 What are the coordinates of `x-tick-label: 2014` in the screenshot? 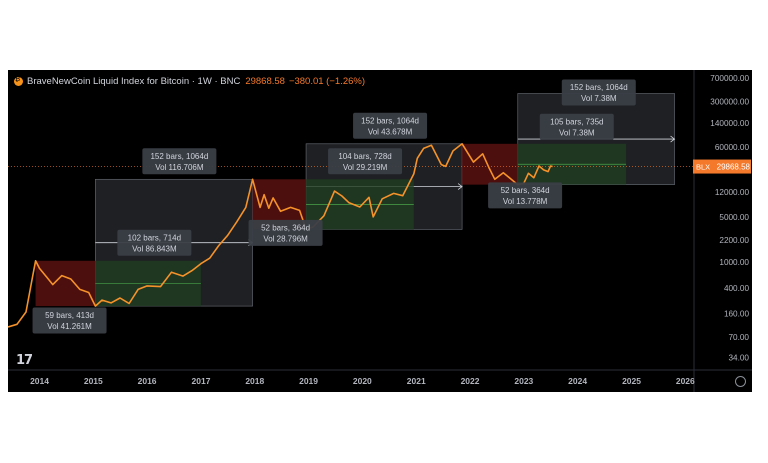 It's located at (39, 381).